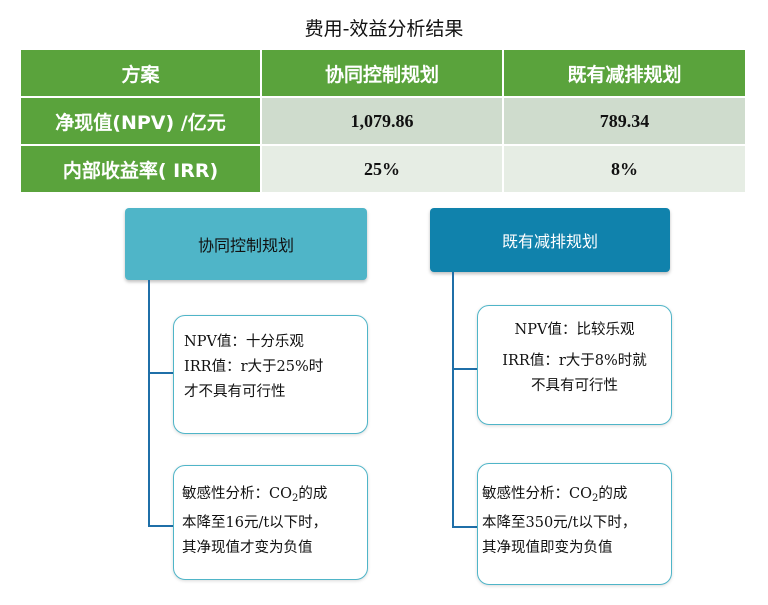  What do you see at coordinates (453, 400) in the screenshot?
I see `right-connector-vertical` at bounding box center [453, 400].